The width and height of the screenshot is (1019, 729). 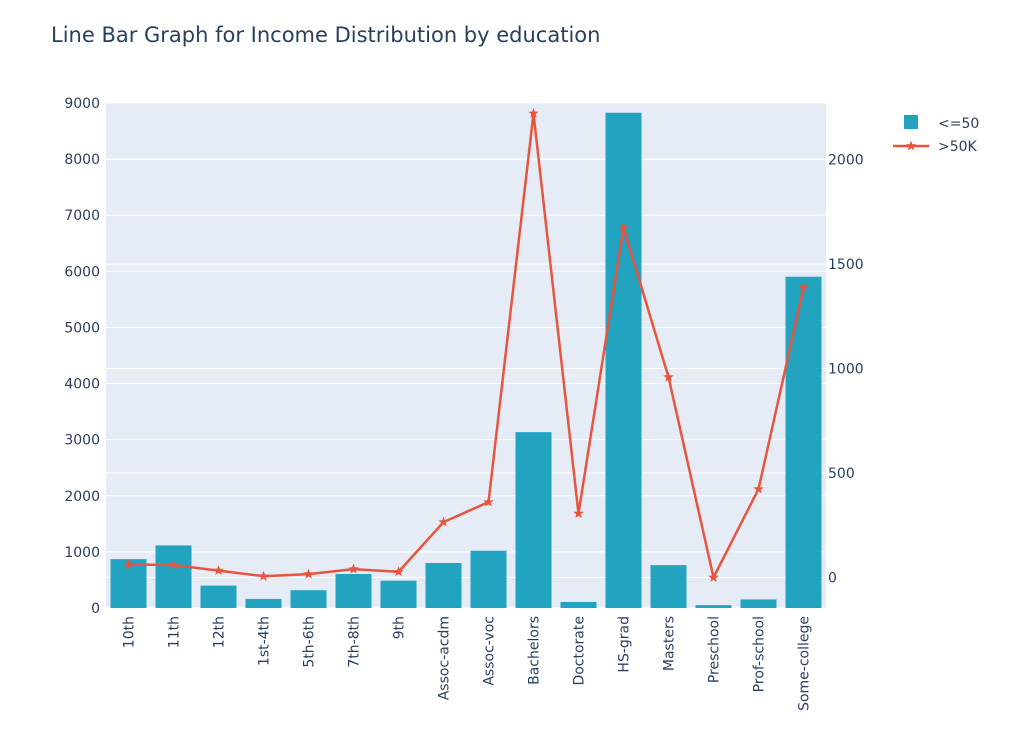 I want to click on x-tick-label: Some-college, so click(x=805, y=663).